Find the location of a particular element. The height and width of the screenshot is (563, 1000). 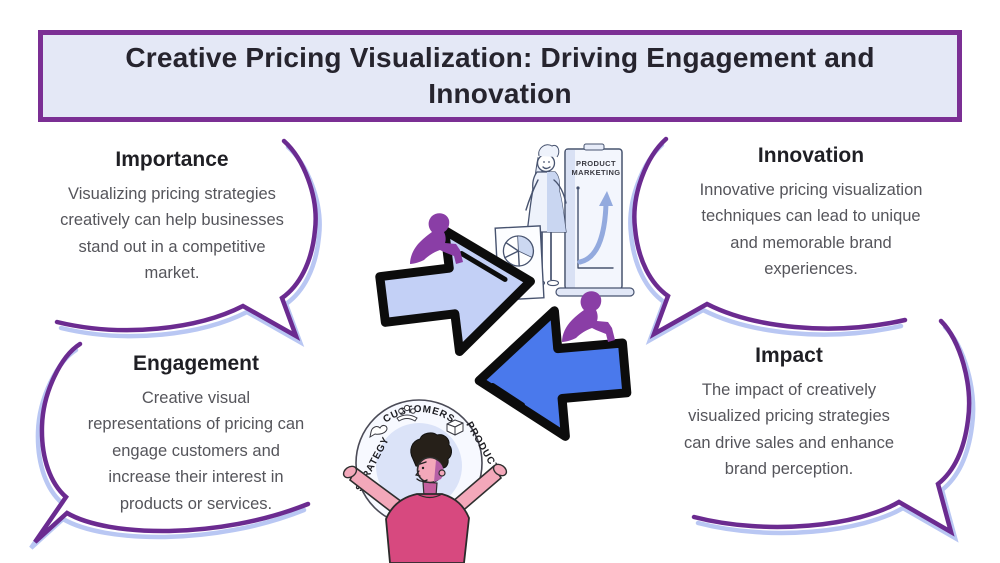

speech-bubble-engagement is located at coordinates (170, 445).